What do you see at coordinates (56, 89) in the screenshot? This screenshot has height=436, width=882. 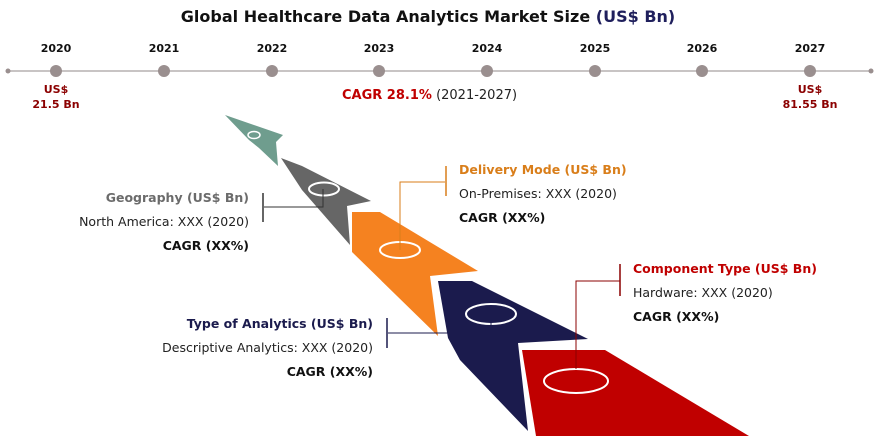 I see `start-value-unit: US$` at bounding box center [56, 89].